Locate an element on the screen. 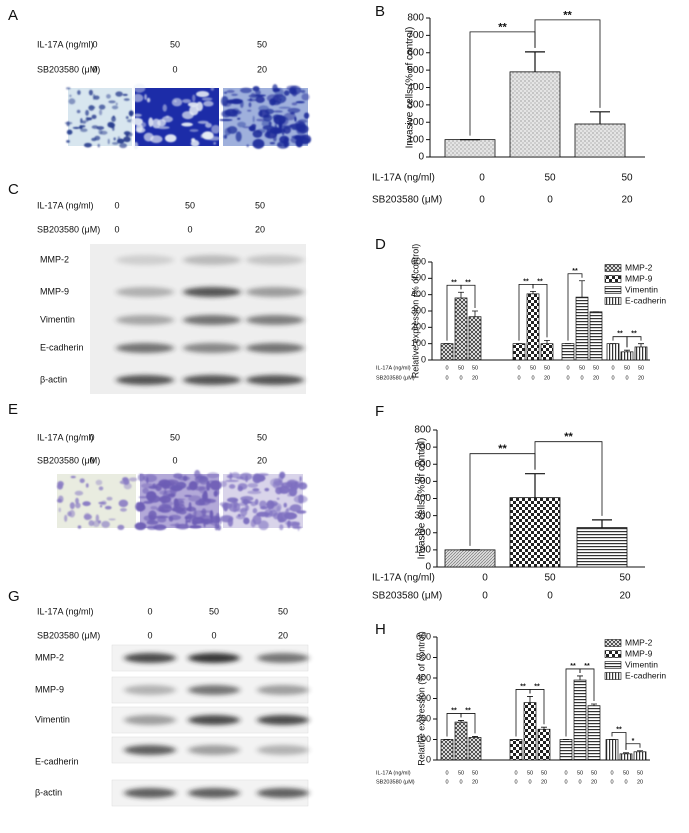 Image resolution: width=689 pixels, height=833 pixels. treatment-name: IL-17A (ng/ml) is located at coordinates (403, 178).